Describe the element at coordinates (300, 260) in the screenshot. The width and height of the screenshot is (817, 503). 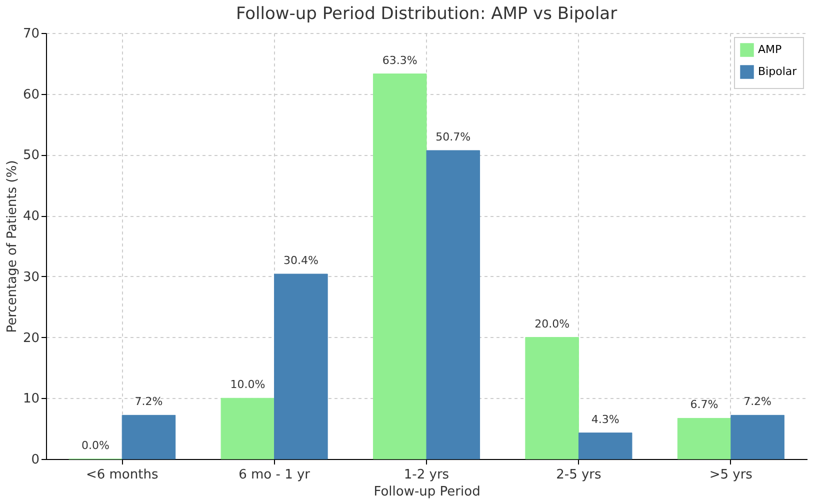
I see `data-label: 30.4%` at that location.